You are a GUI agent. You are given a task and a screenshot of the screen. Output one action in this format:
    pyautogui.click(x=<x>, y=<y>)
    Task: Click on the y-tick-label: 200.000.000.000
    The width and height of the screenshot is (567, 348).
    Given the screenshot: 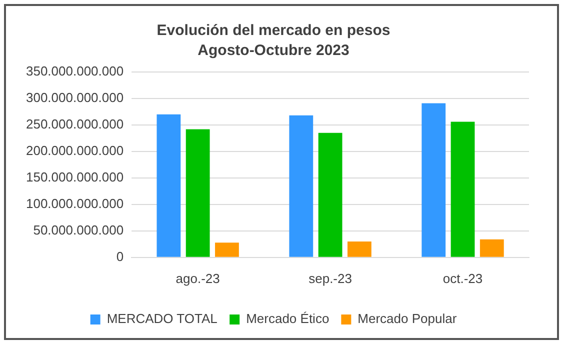 What is the action you would take?
    pyautogui.click(x=75, y=150)
    